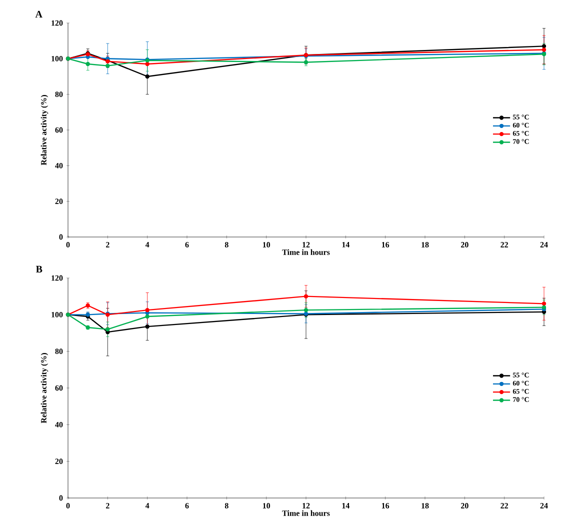 This screenshot has width=588, height=532. What do you see at coordinates (39, 269) in the screenshot?
I see `chart-title: B` at bounding box center [39, 269].